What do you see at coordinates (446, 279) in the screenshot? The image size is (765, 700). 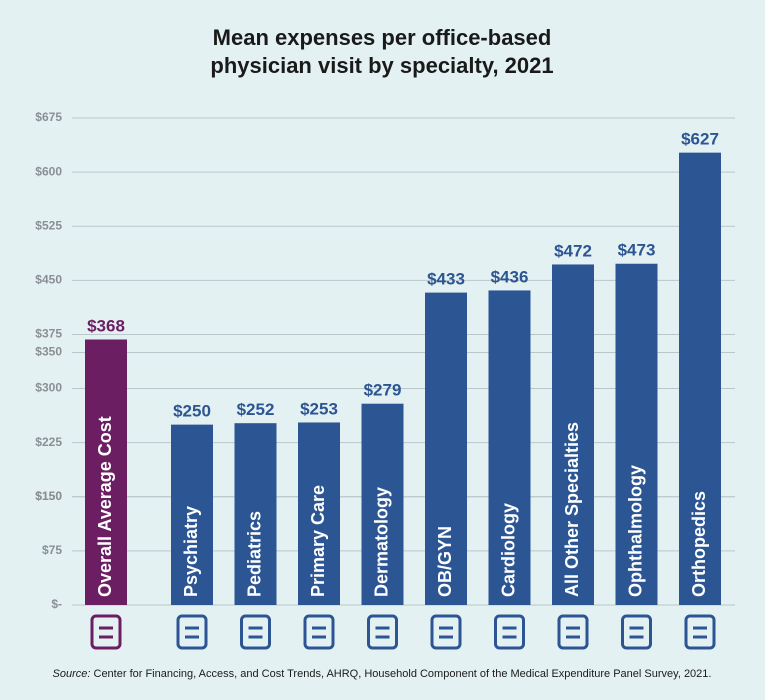 I see `value-label: $433` at bounding box center [446, 279].